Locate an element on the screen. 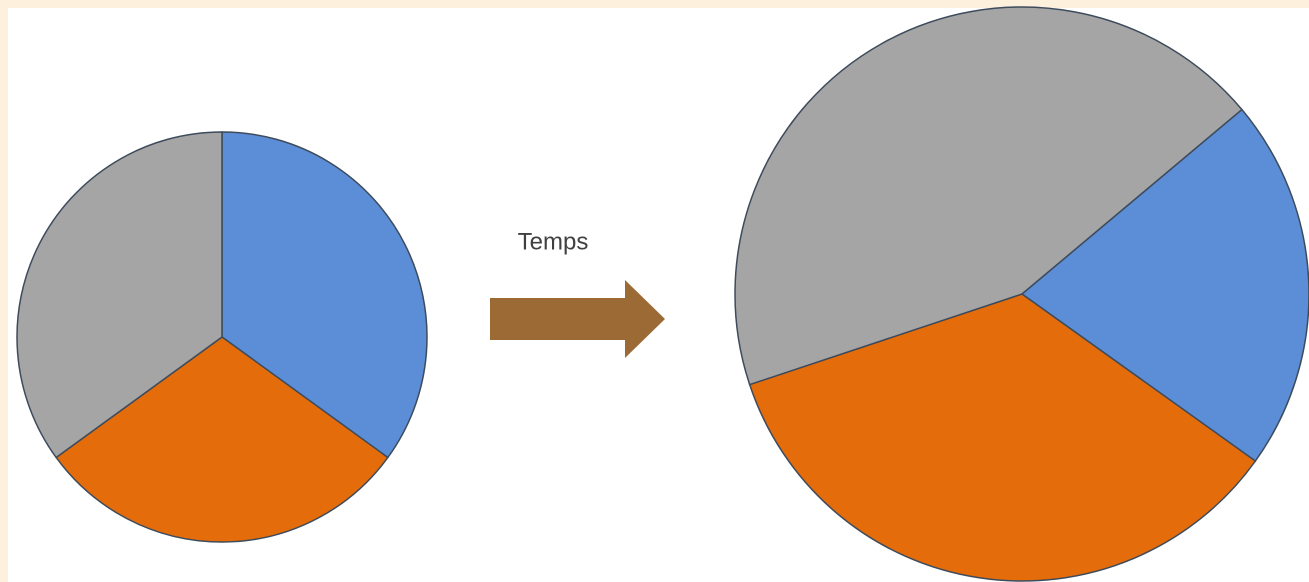  arrow-label: Temps is located at coordinates (553, 241).